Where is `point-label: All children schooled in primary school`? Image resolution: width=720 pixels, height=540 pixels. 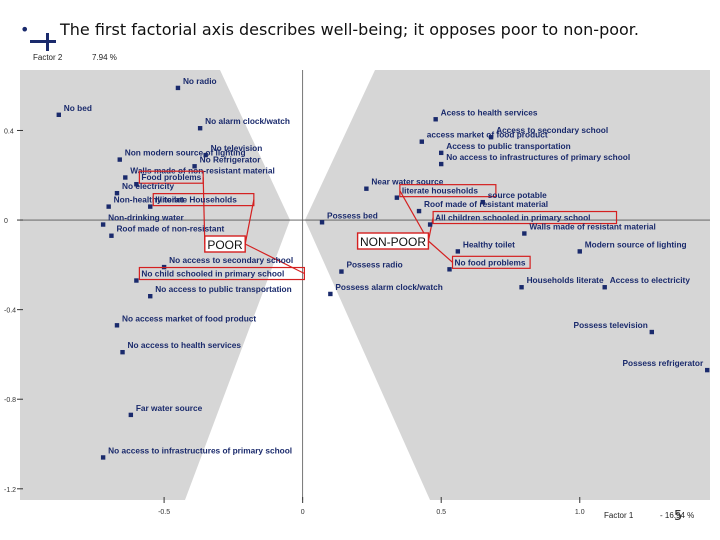 point-label: All children schooled in primary school is located at coordinates (512, 218).